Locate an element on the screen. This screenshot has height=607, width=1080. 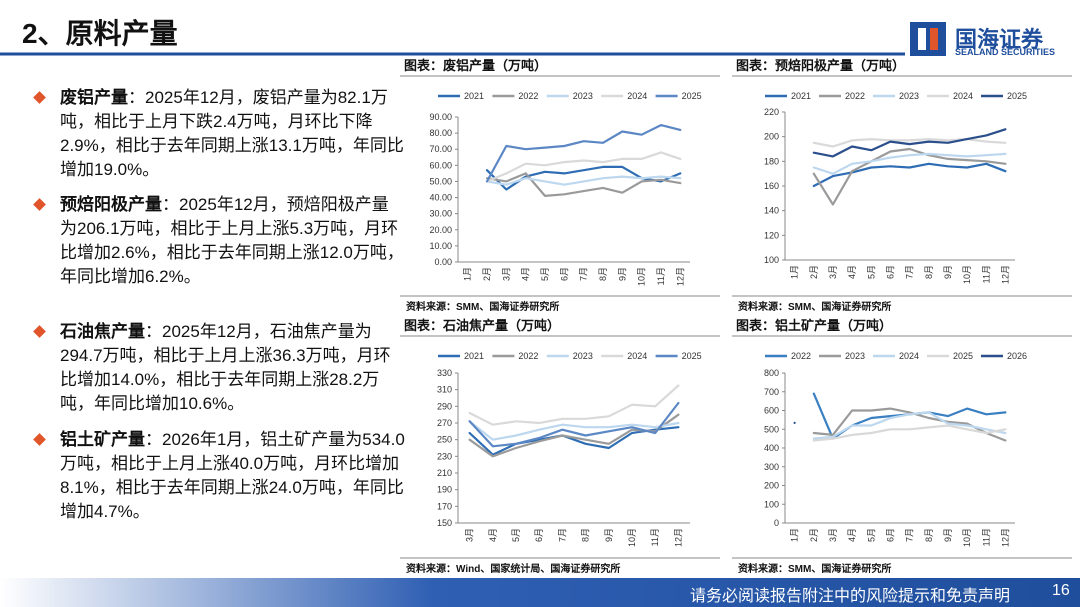
x-tick-label: 8月 is located at coordinates (929, 272).